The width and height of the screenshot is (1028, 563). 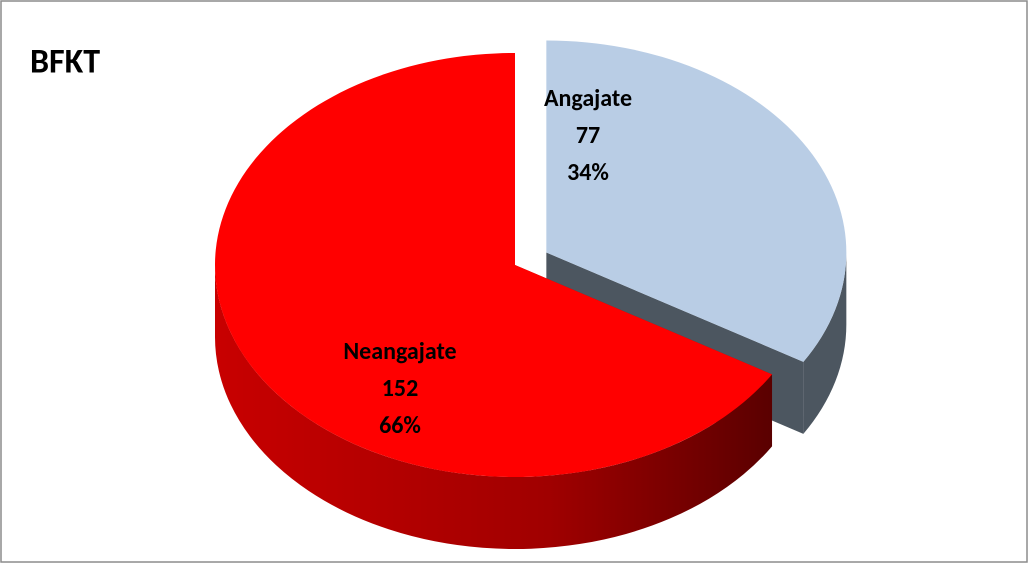 What do you see at coordinates (399, 351) in the screenshot?
I see `slice-category-label: Neangajate` at bounding box center [399, 351].